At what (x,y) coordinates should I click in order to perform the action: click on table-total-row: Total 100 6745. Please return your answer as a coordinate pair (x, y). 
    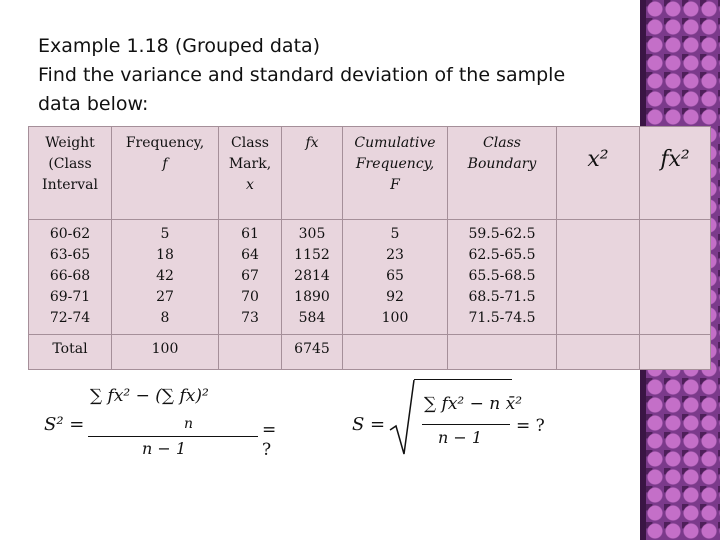
    Looking at the image, I should click on (369, 352).